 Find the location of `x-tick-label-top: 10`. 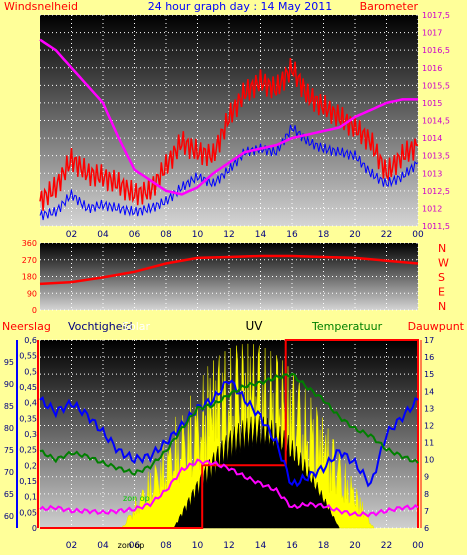

x-tick-label-top: 10 is located at coordinates (198, 235).